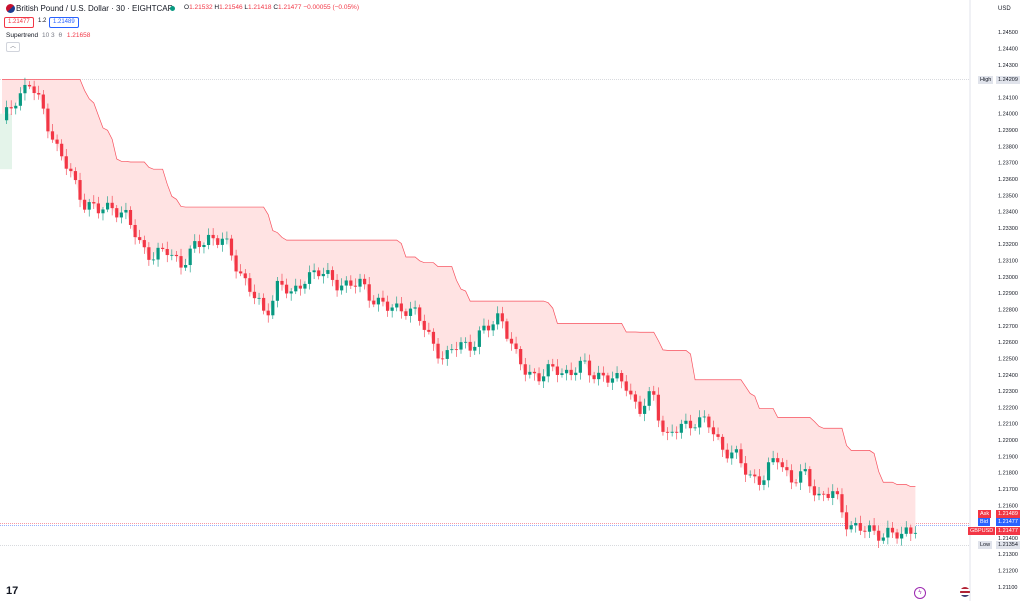 This screenshot has width=1024, height=601. Describe the element at coordinates (10, 8) in the screenshot. I see `gbpusd-flag-icon` at that location.